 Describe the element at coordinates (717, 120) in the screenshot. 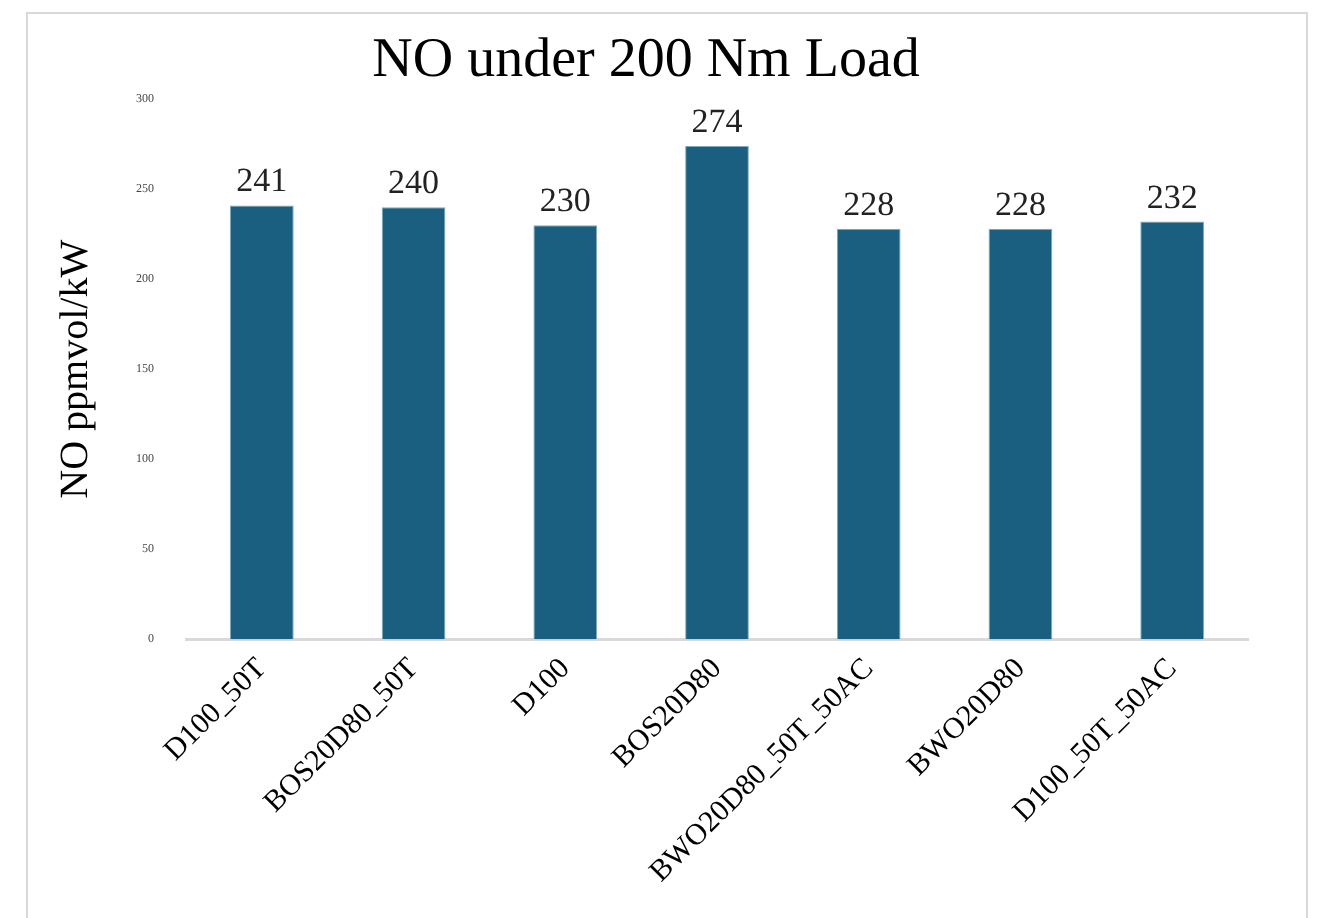

I see `data-label: 274` at that location.